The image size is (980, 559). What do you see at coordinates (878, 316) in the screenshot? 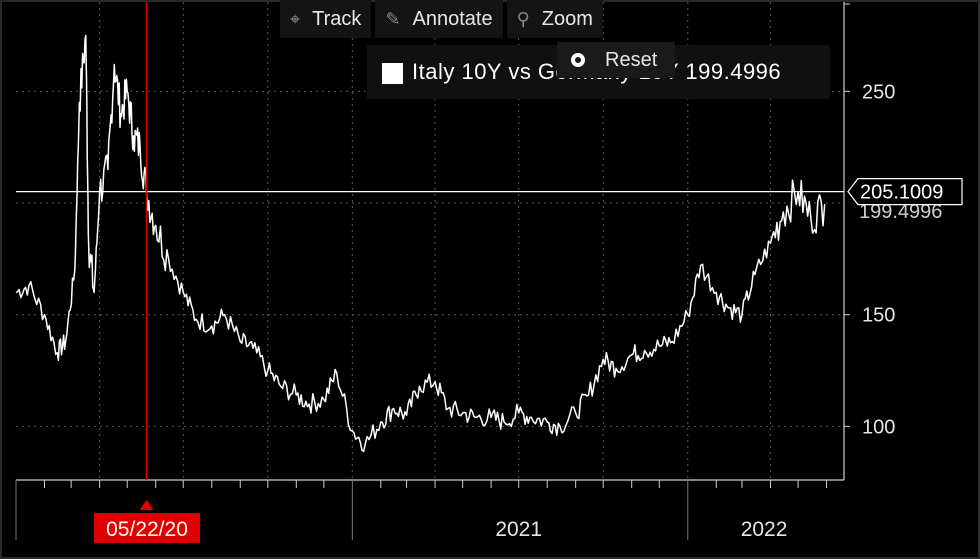
I see `y-tick-label: 150` at bounding box center [878, 316].